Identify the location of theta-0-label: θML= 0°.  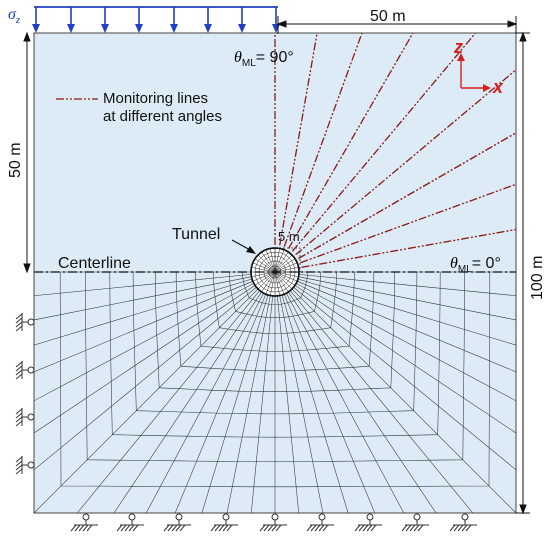
(475, 265).